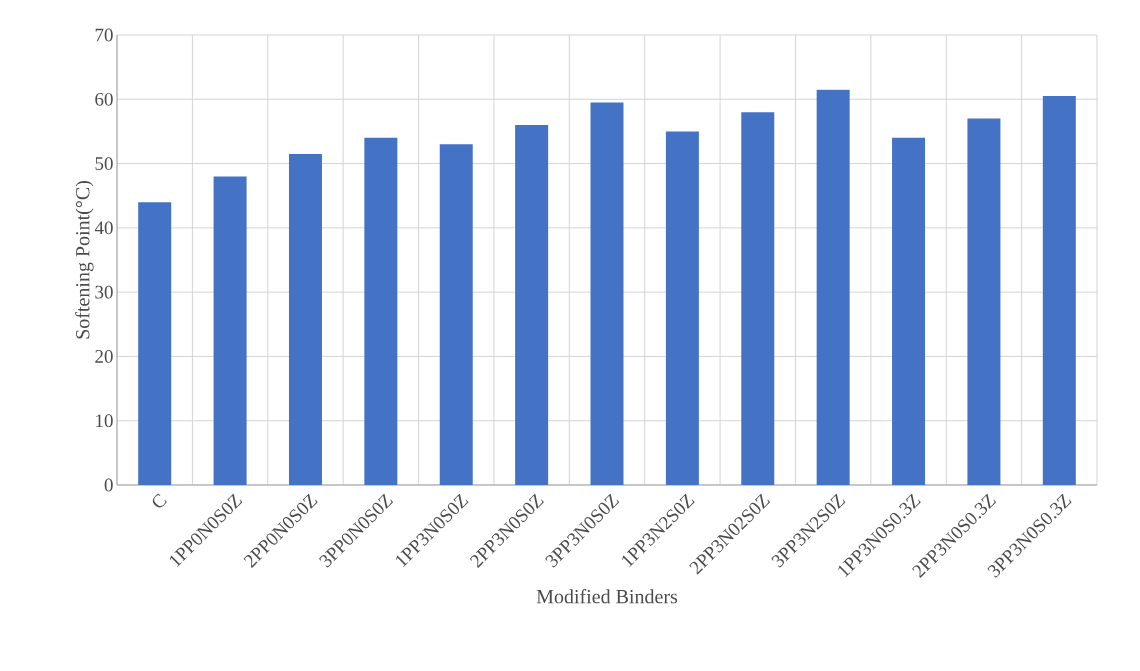 The width and height of the screenshot is (1140, 671). What do you see at coordinates (104, 356) in the screenshot?
I see `y-tick-label: 20` at bounding box center [104, 356].